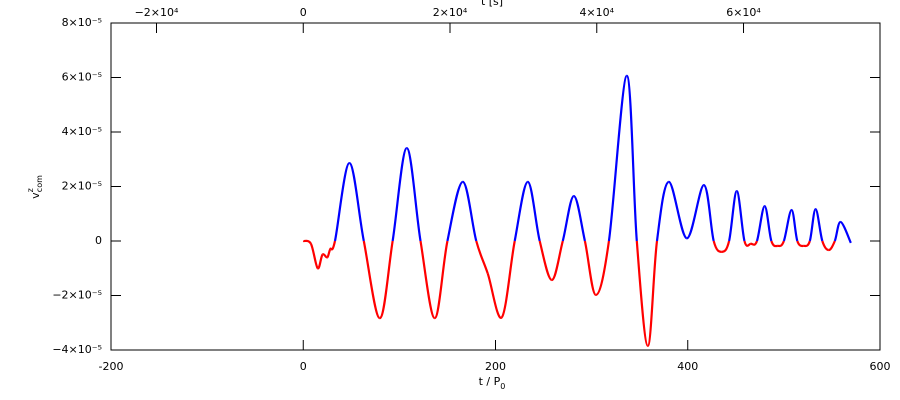 This screenshot has height=400, width=900. I want to click on y-tick-label: 8×10⁻⁵, so click(82, 22).